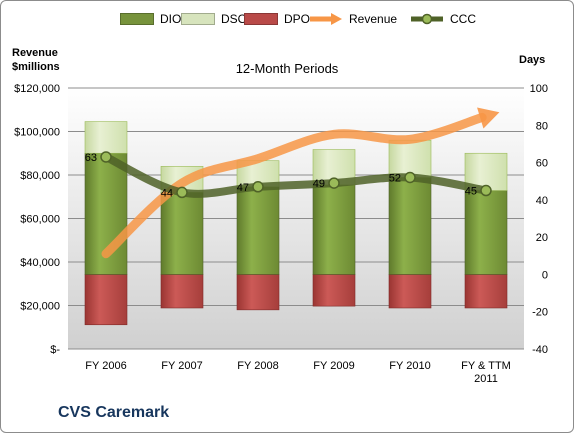 Image resolution: width=574 pixels, height=433 pixels. What do you see at coordinates (181, 366) in the screenshot?
I see `x-tick-label: FY 2007` at bounding box center [181, 366].